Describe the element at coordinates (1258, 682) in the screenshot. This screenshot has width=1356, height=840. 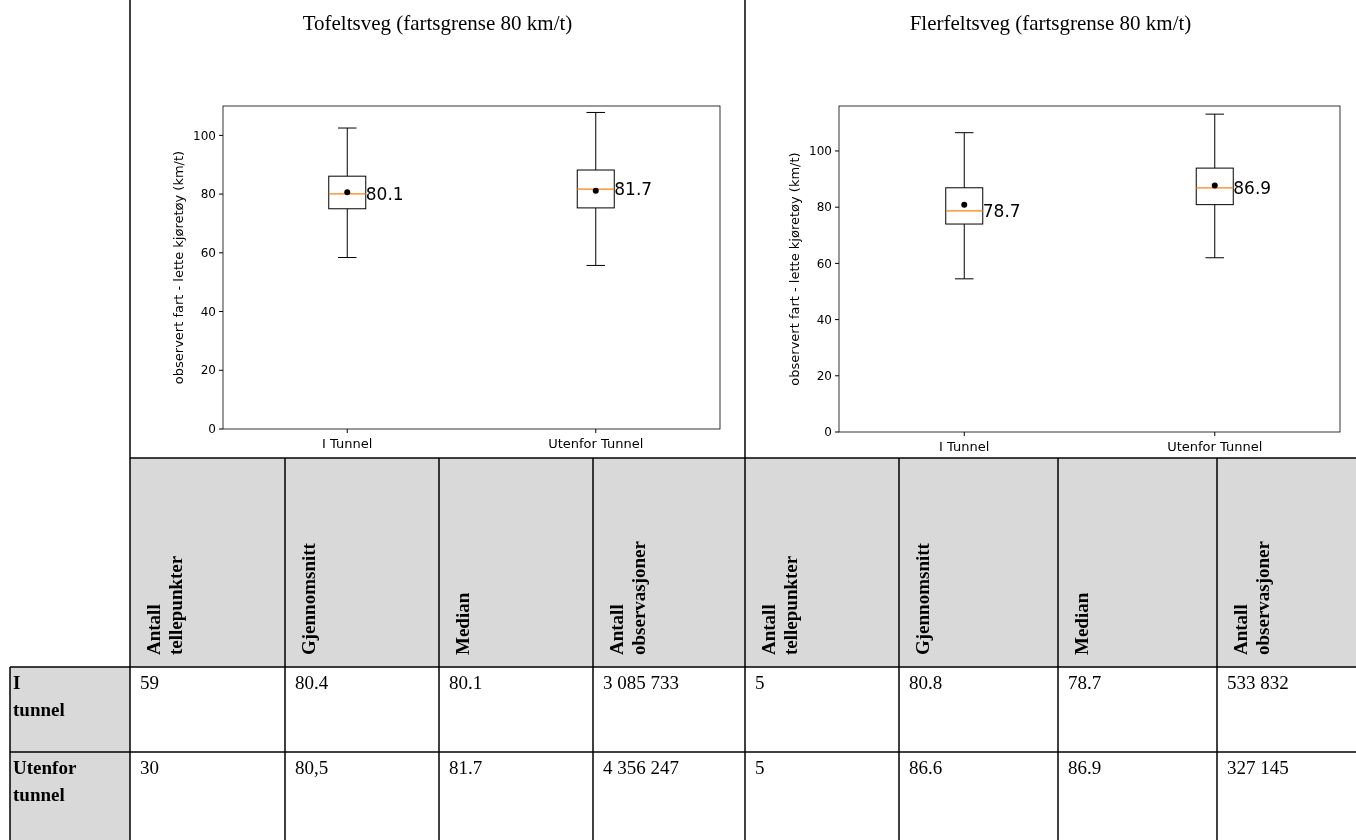
I see `text: 533 832` at that location.